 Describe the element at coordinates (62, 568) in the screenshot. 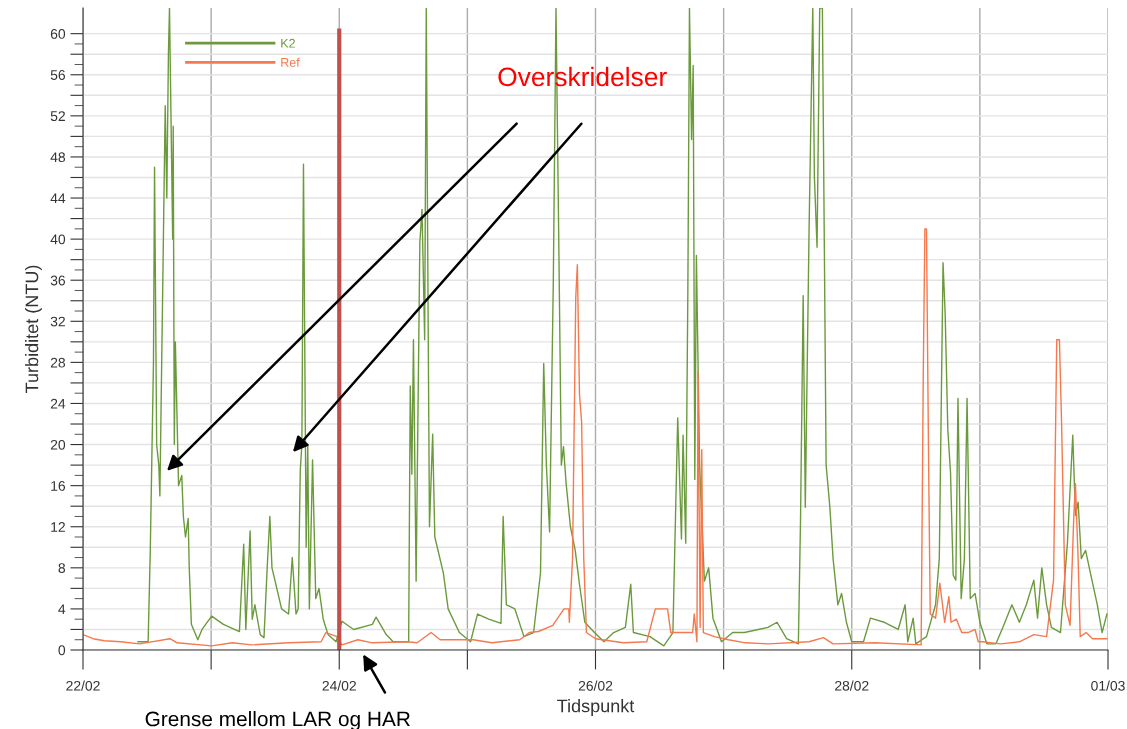

I see `y-tick-label: 8` at that location.